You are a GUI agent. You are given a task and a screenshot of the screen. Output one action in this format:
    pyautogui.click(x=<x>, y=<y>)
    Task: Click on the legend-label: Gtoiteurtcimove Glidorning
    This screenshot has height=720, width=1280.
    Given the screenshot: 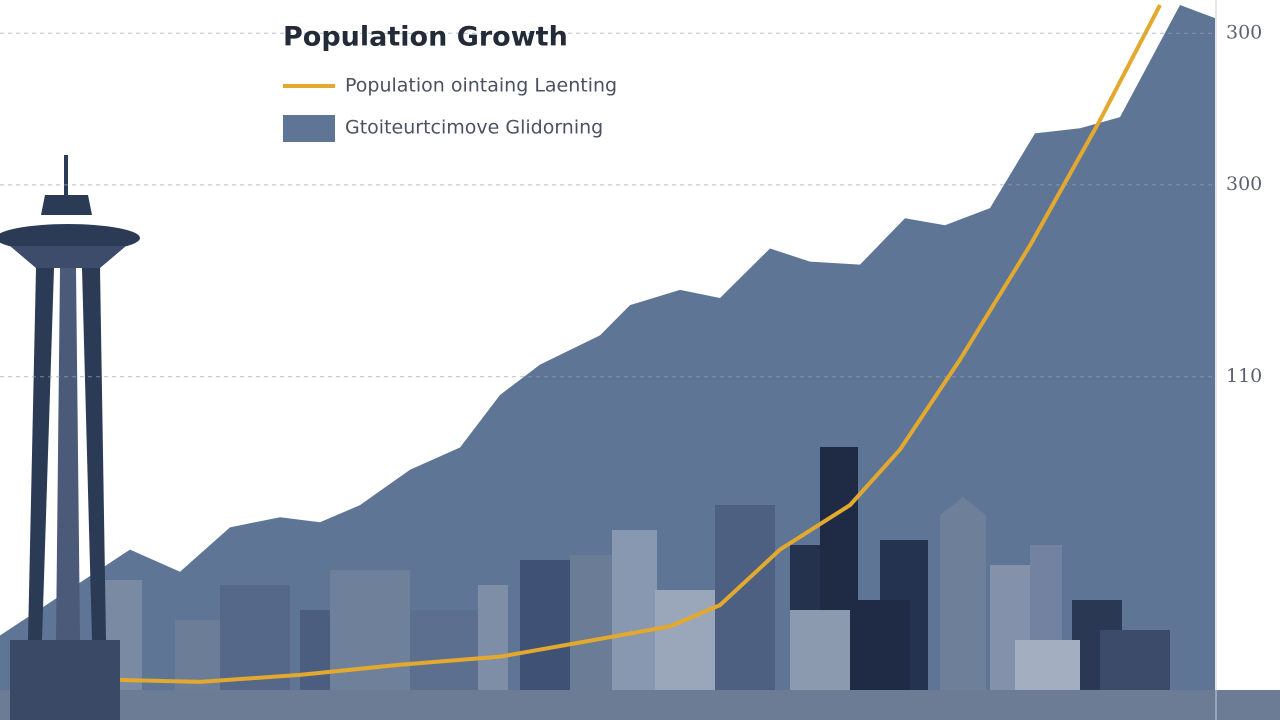 What is the action you would take?
    pyautogui.click(x=474, y=128)
    